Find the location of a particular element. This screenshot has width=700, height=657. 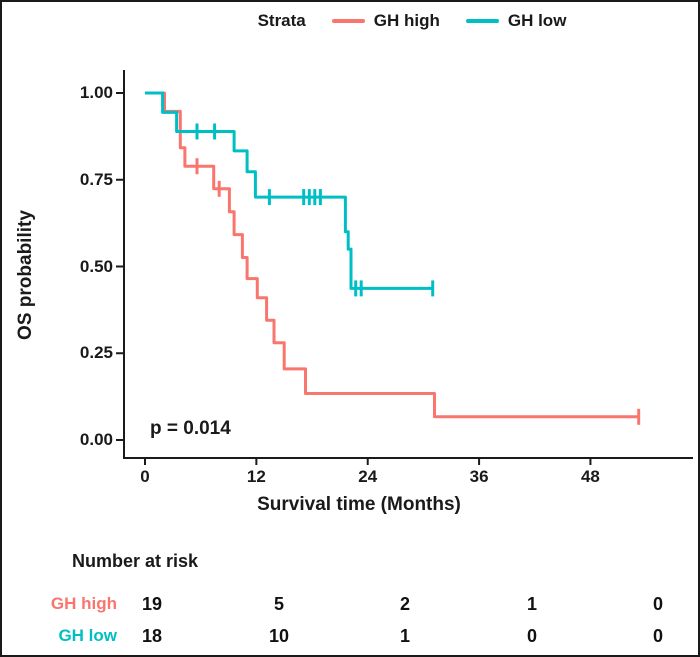

risk-row-label-gh-low: GH low is located at coordinates (87, 635).